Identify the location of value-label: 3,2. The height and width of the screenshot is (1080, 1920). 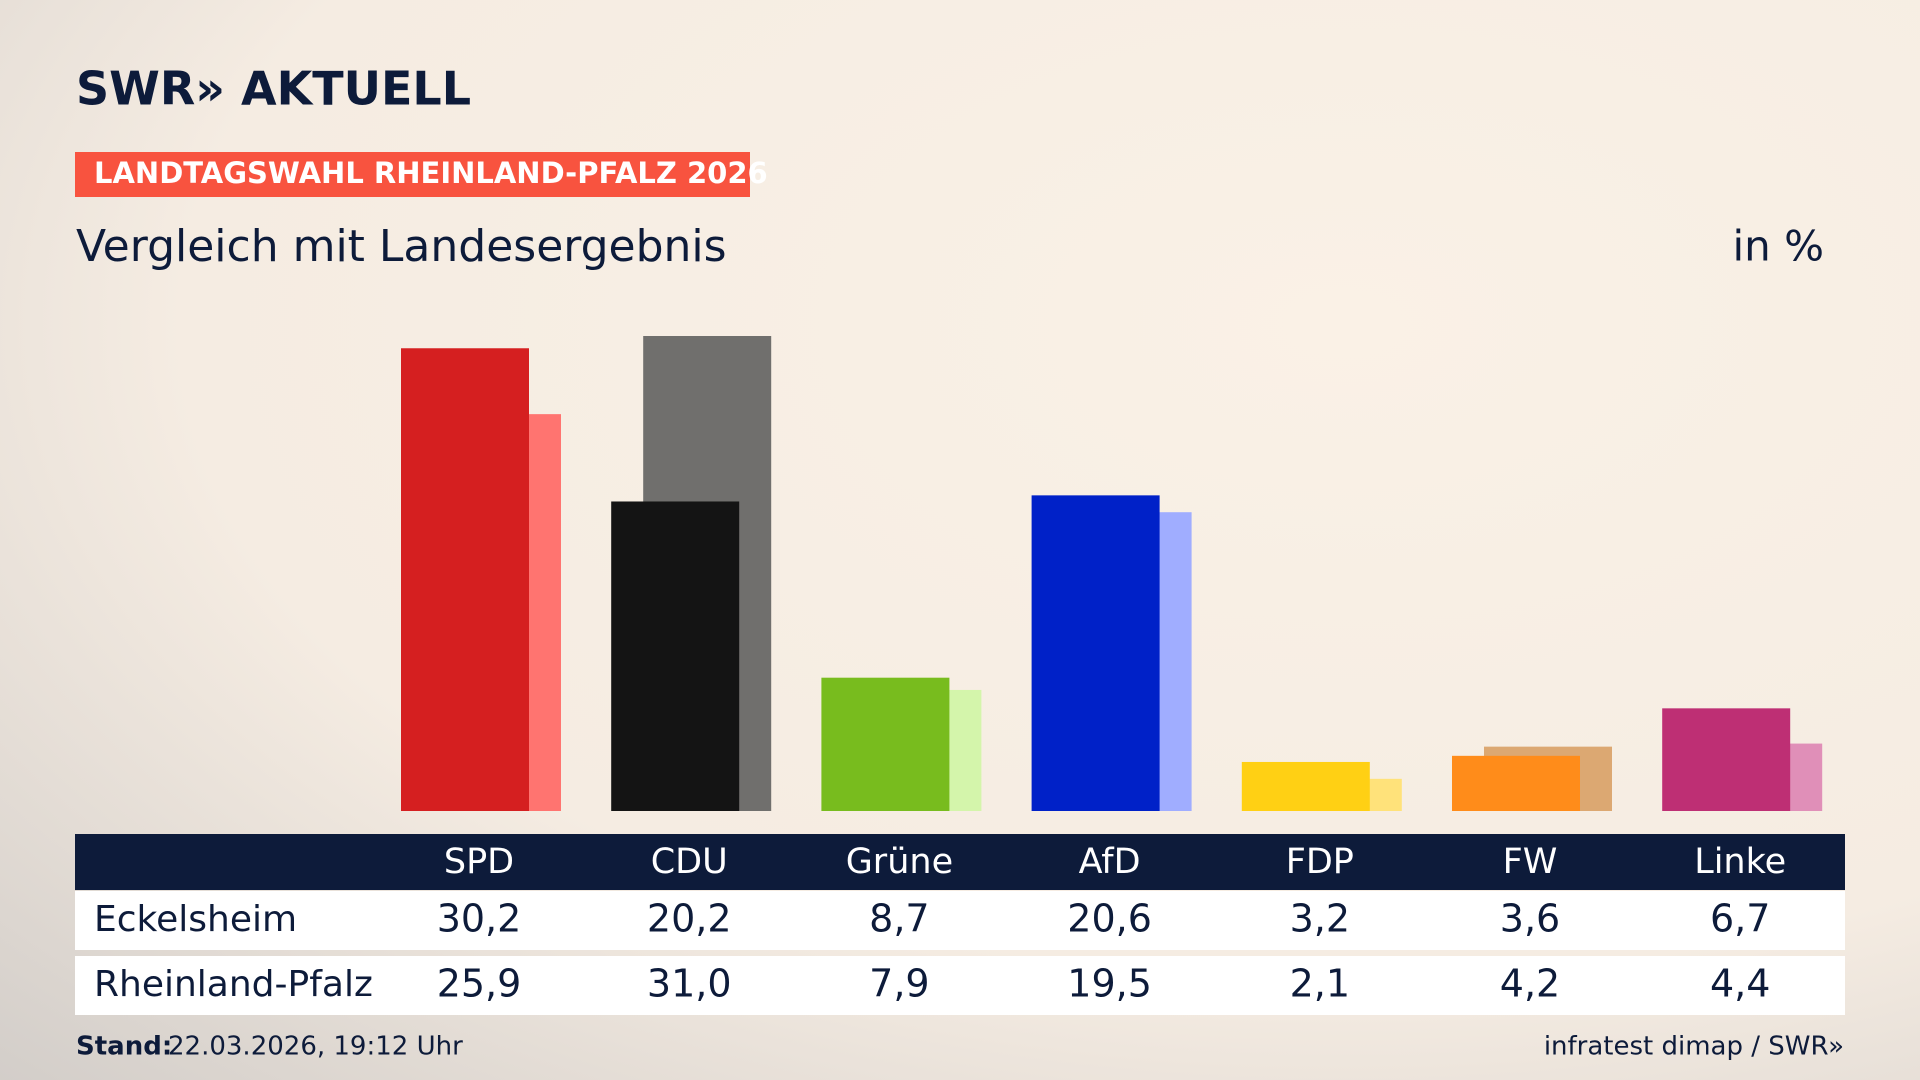
(1320, 919).